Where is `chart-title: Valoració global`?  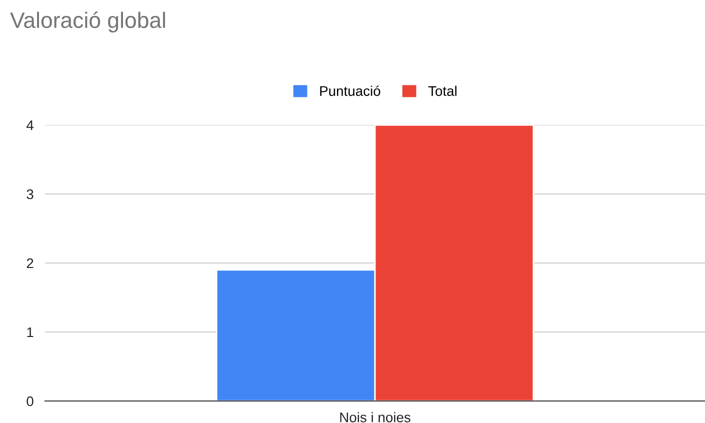
chart-title: Valoració global is located at coordinates (88, 22).